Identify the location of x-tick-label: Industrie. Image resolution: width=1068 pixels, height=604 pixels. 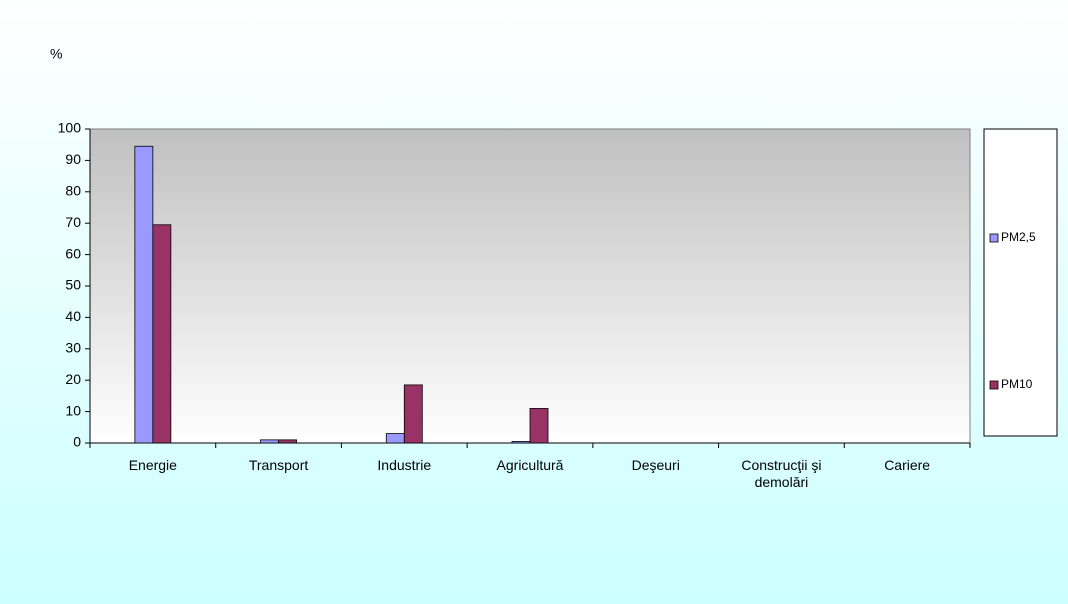
(404, 465).